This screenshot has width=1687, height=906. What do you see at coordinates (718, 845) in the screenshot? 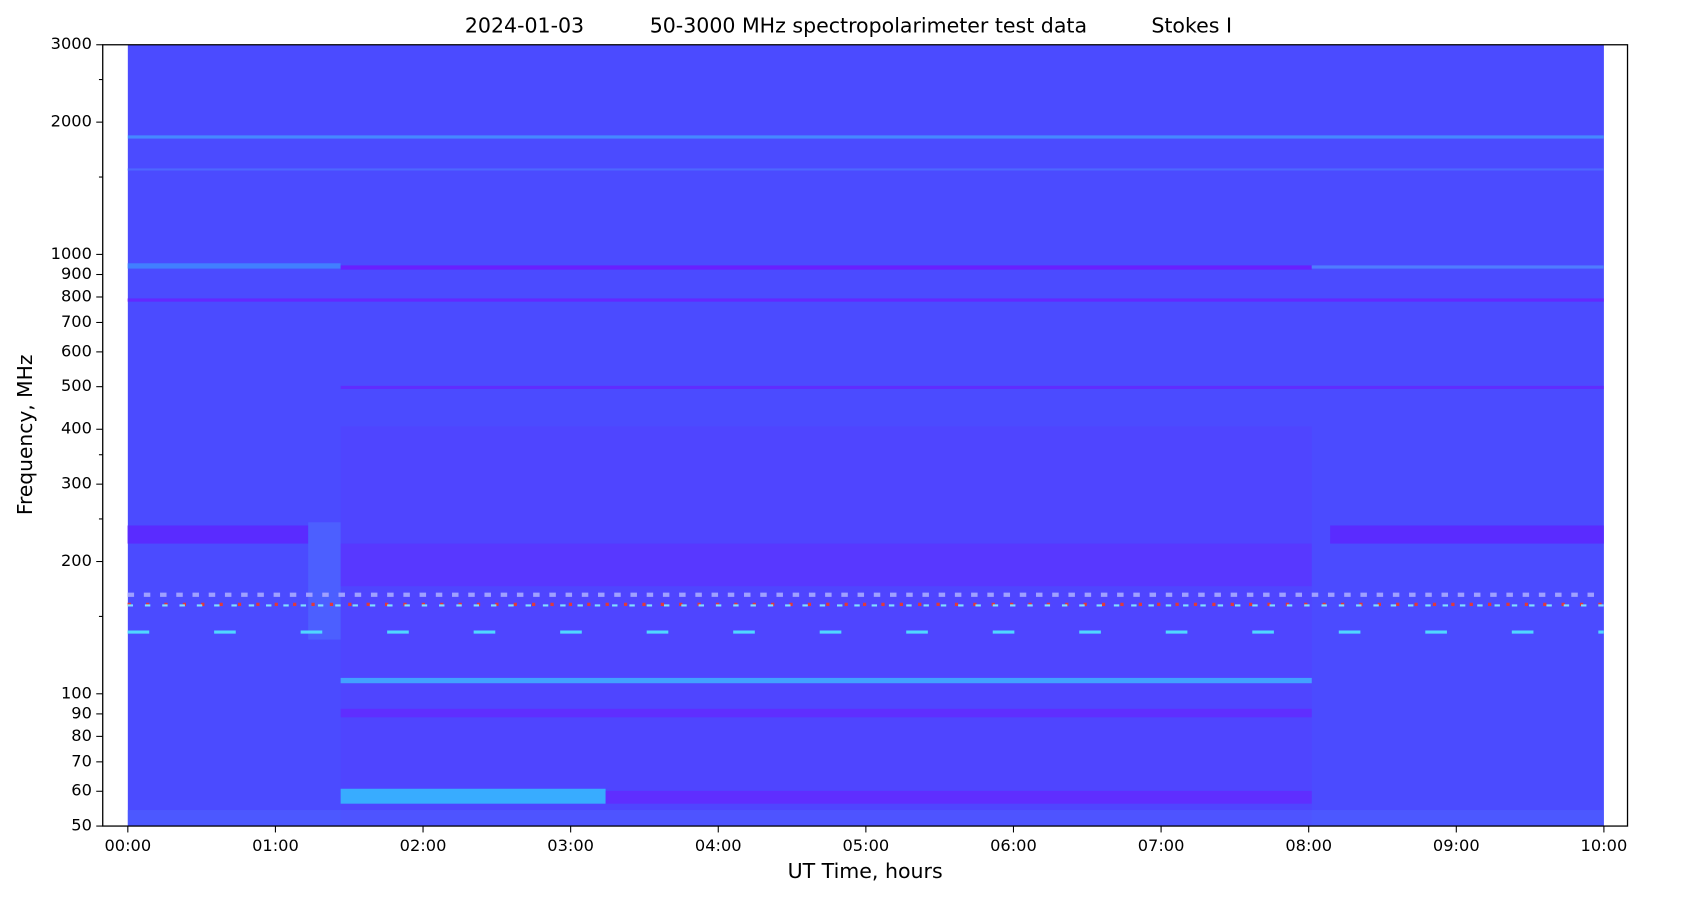
I see `x-tick-label: 04:00` at bounding box center [718, 845].